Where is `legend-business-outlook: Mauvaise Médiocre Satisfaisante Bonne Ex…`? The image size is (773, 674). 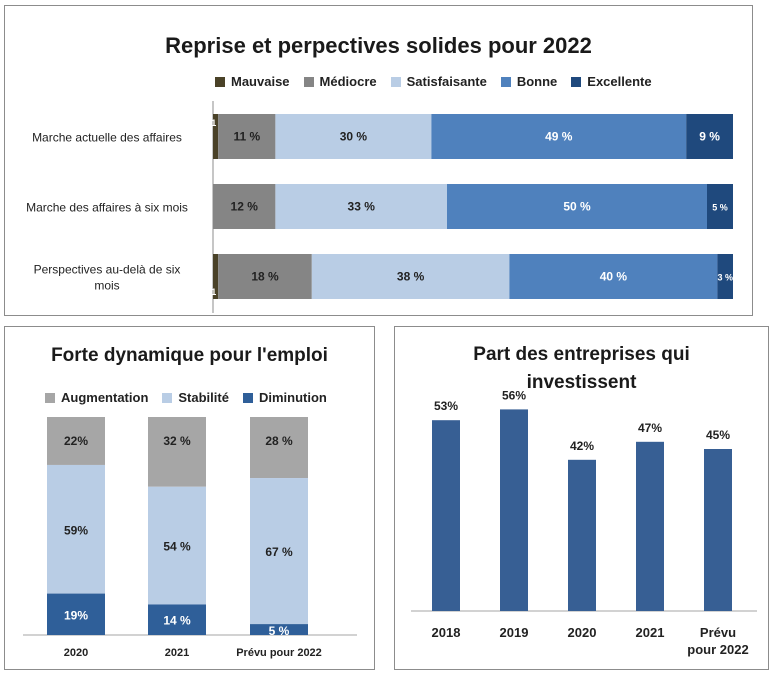 legend-business-outlook: Mauvaise Médiocre Satisfaisante Bonne Ex… is located at coordinates (440, 81).